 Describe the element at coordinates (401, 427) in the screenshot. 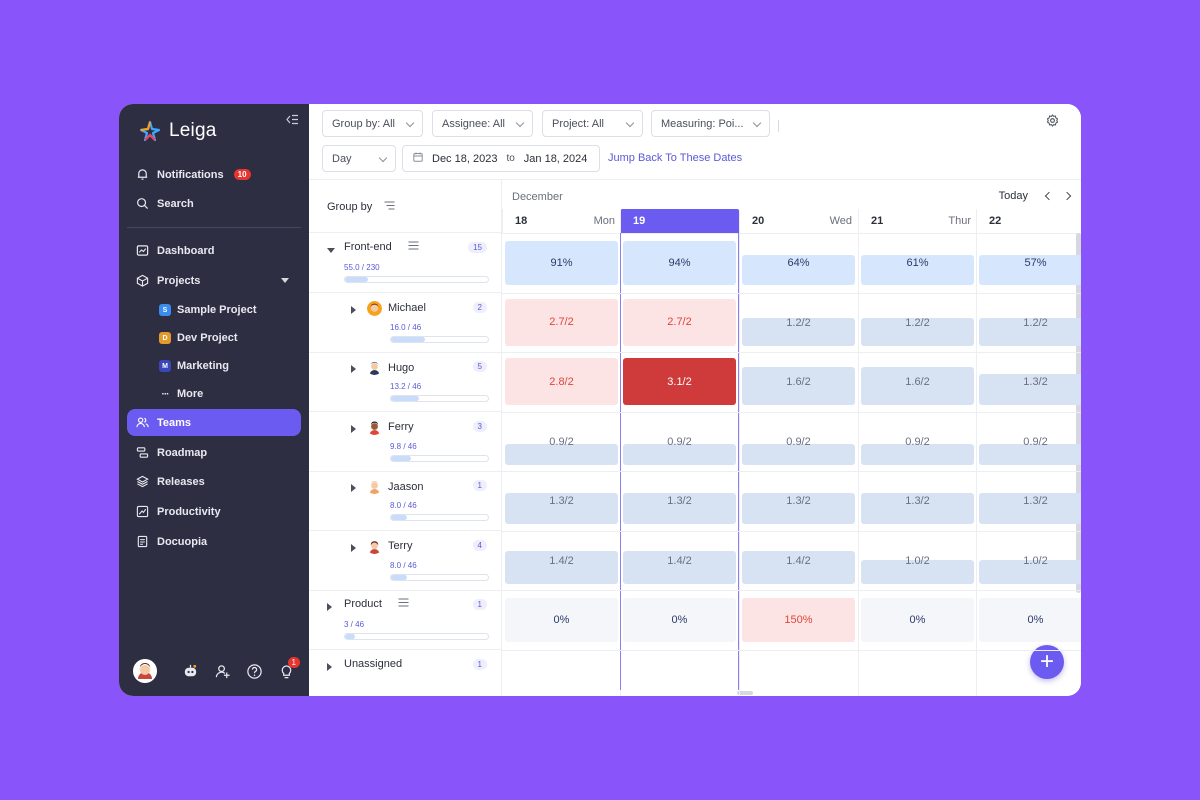

I see `row-label: Ferry` at that location.